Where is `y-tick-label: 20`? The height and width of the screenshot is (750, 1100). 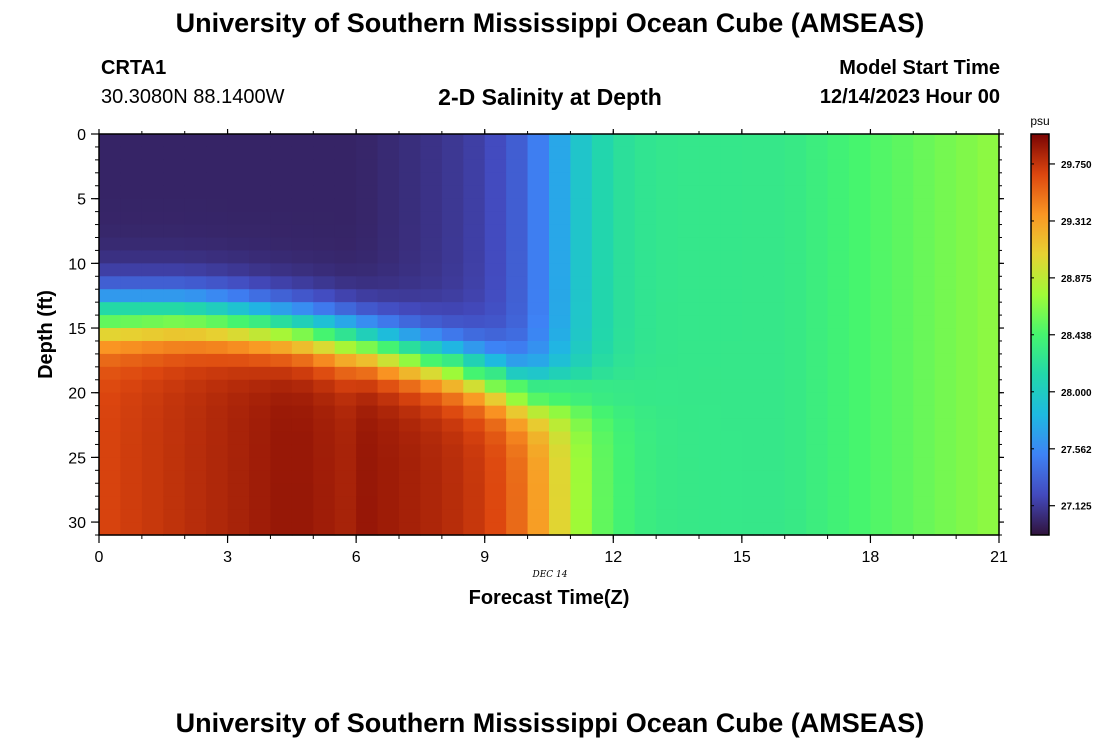
y-tick-label: 20 is located at coordinates (77, 394).